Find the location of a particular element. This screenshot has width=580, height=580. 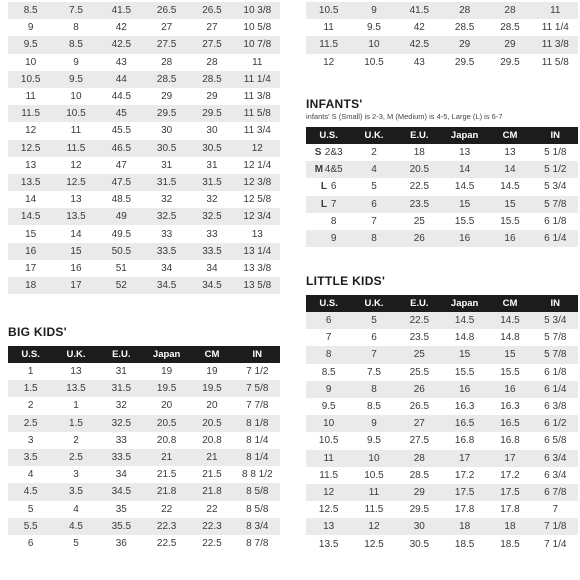

table-row: 14 13 48.5 32 32 12 5/8 is located at coordinates (144, 199).